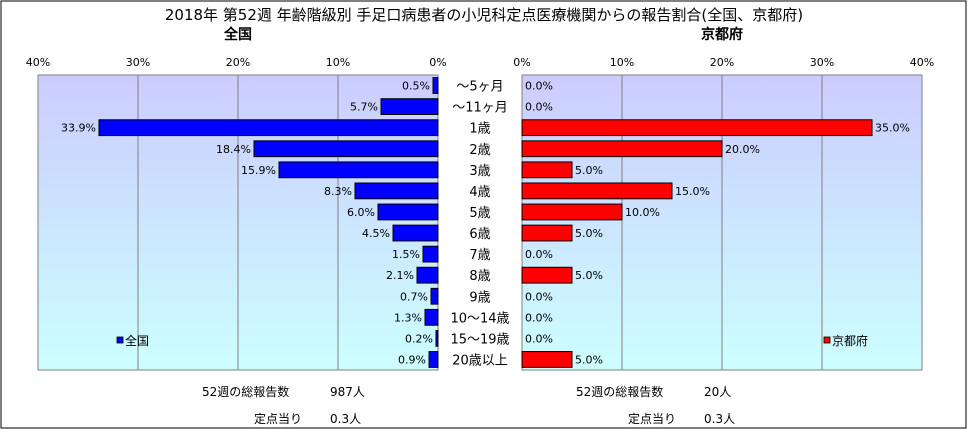  I want to click on kyoto-data-label: 10.0%, so click(642, 212).